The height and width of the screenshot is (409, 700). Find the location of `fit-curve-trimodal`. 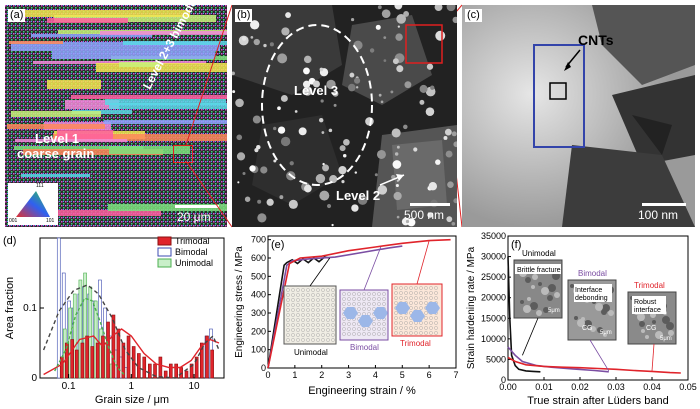

fit-curve-trimodal is located at coordinates (131, 352).